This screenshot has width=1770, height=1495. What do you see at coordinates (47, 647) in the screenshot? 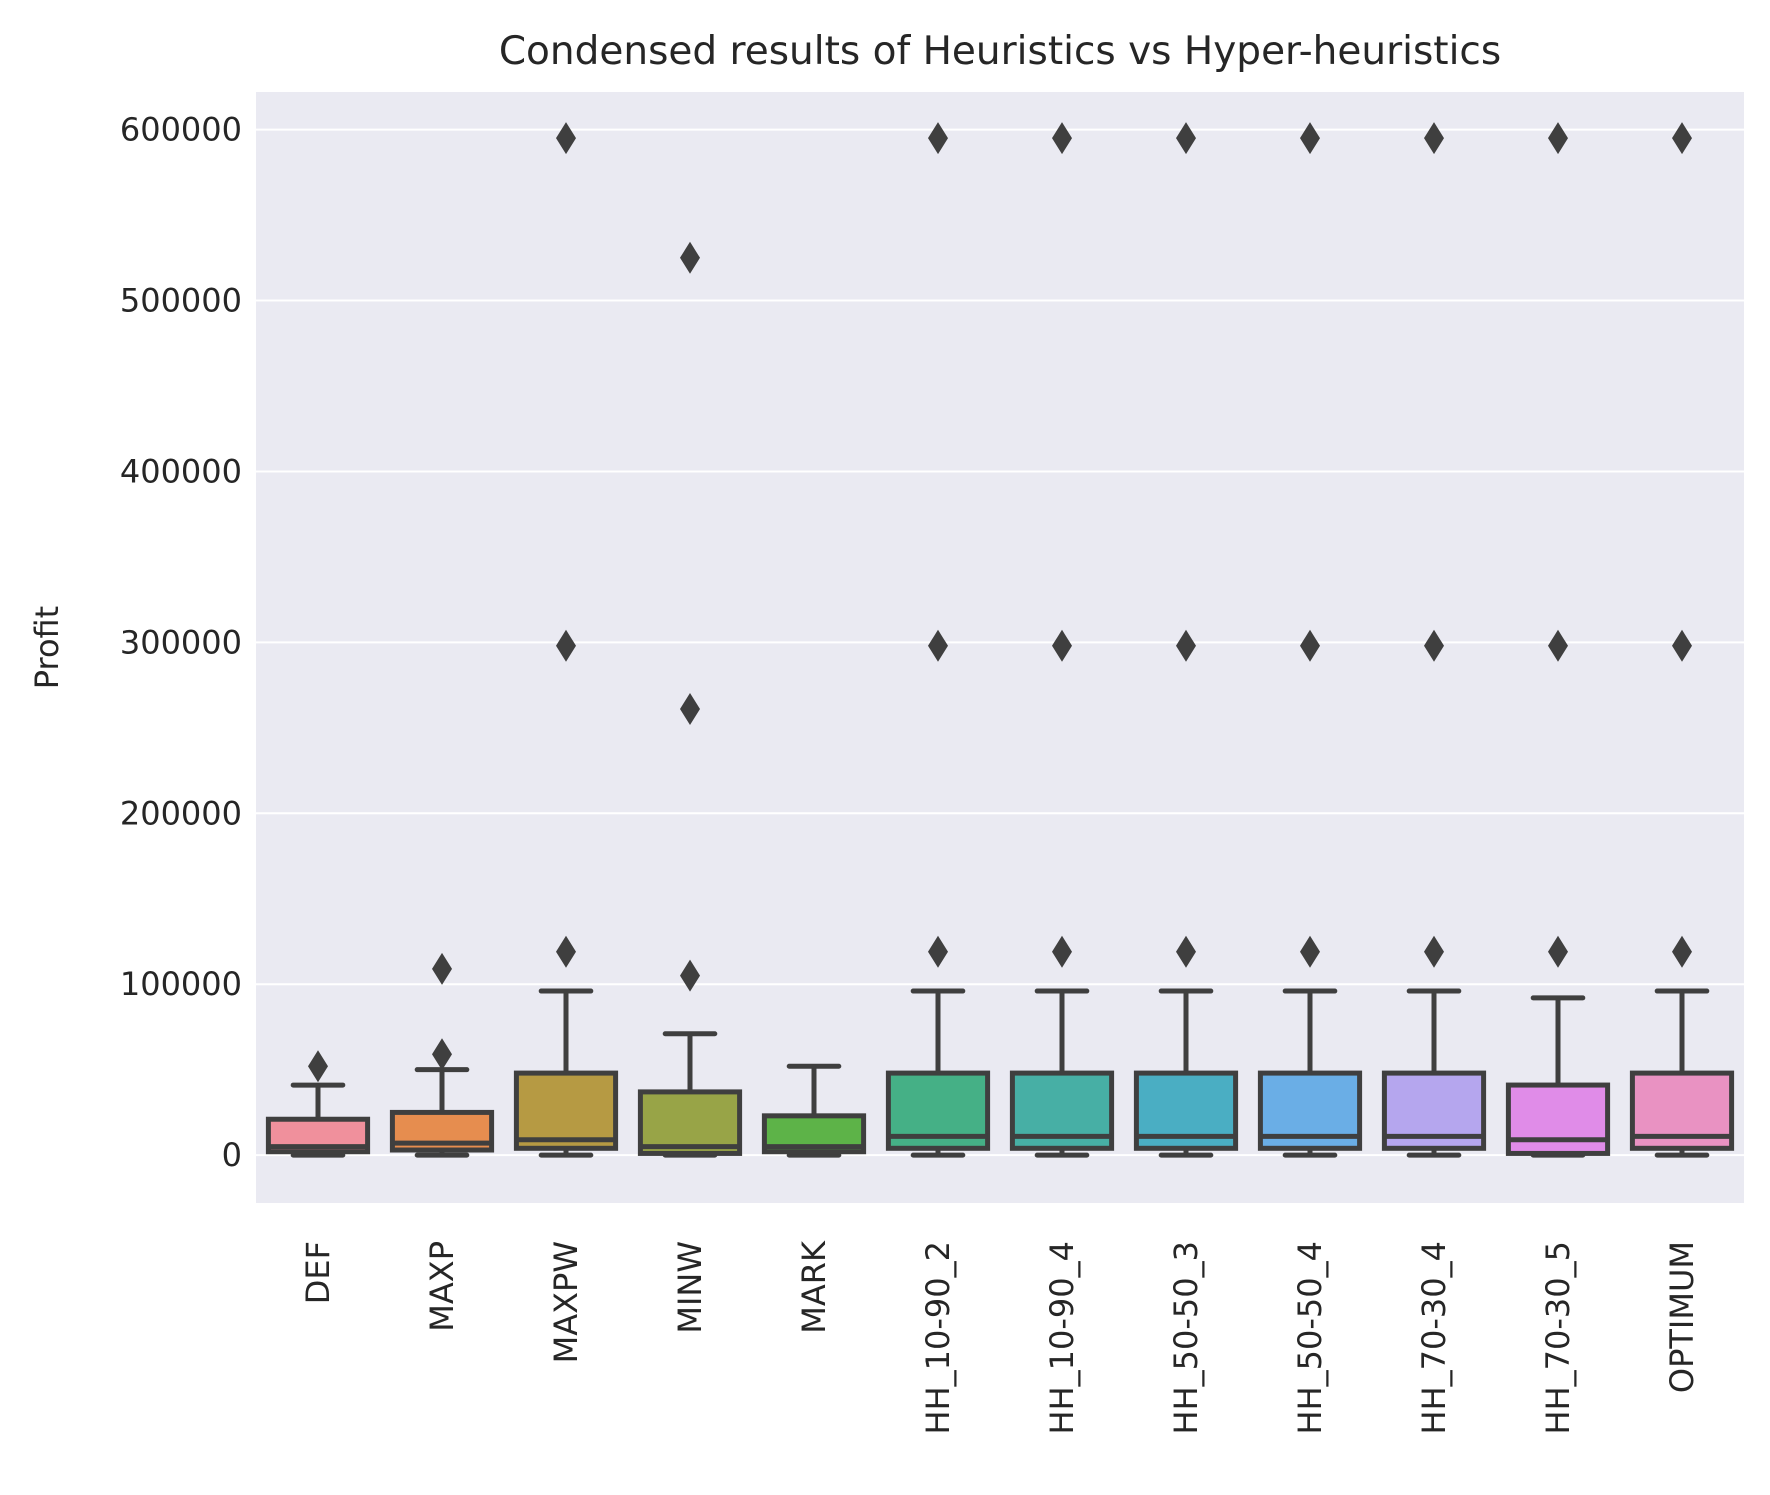
I see `y-axis-label: Profit` at bounding box center [47, 647].